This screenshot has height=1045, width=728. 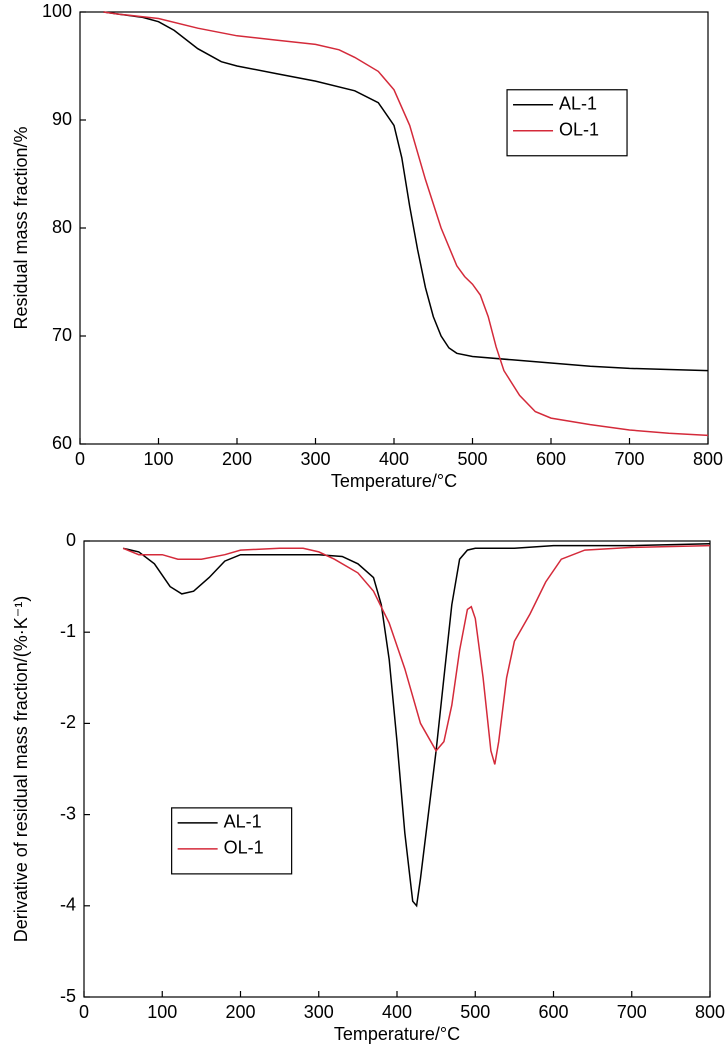 What do you see at coordinates (21, 227) in the screenshot?
I see `y-axis-label: Residual mass fraction/%` at bounding box center [21, 227].